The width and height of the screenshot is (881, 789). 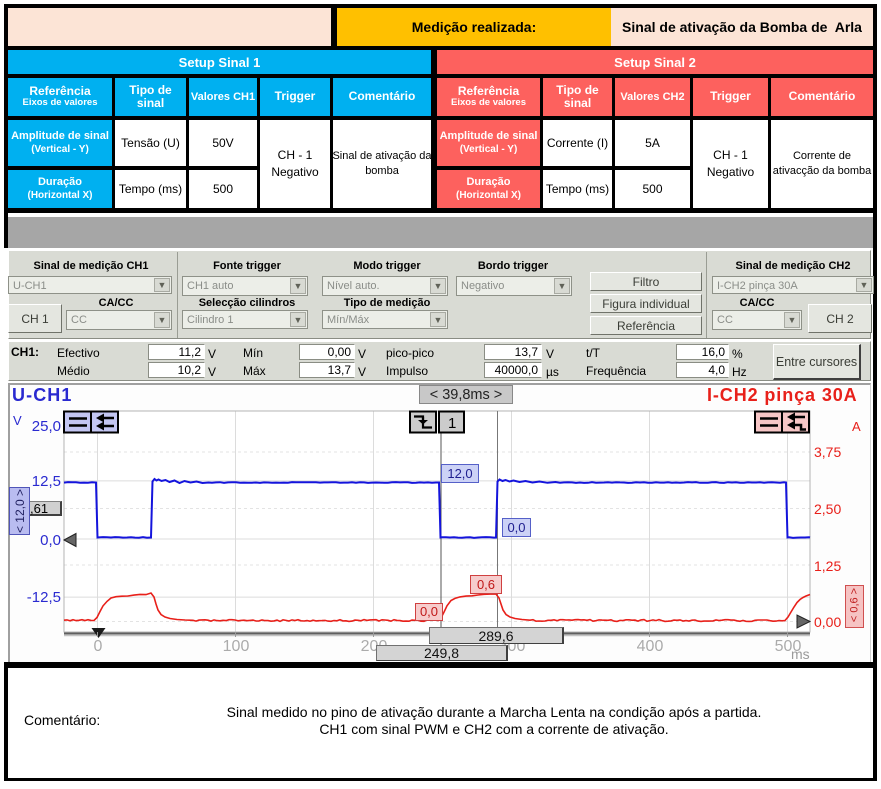 I want to click on svg-text: 1, so click(x=452, y=423).